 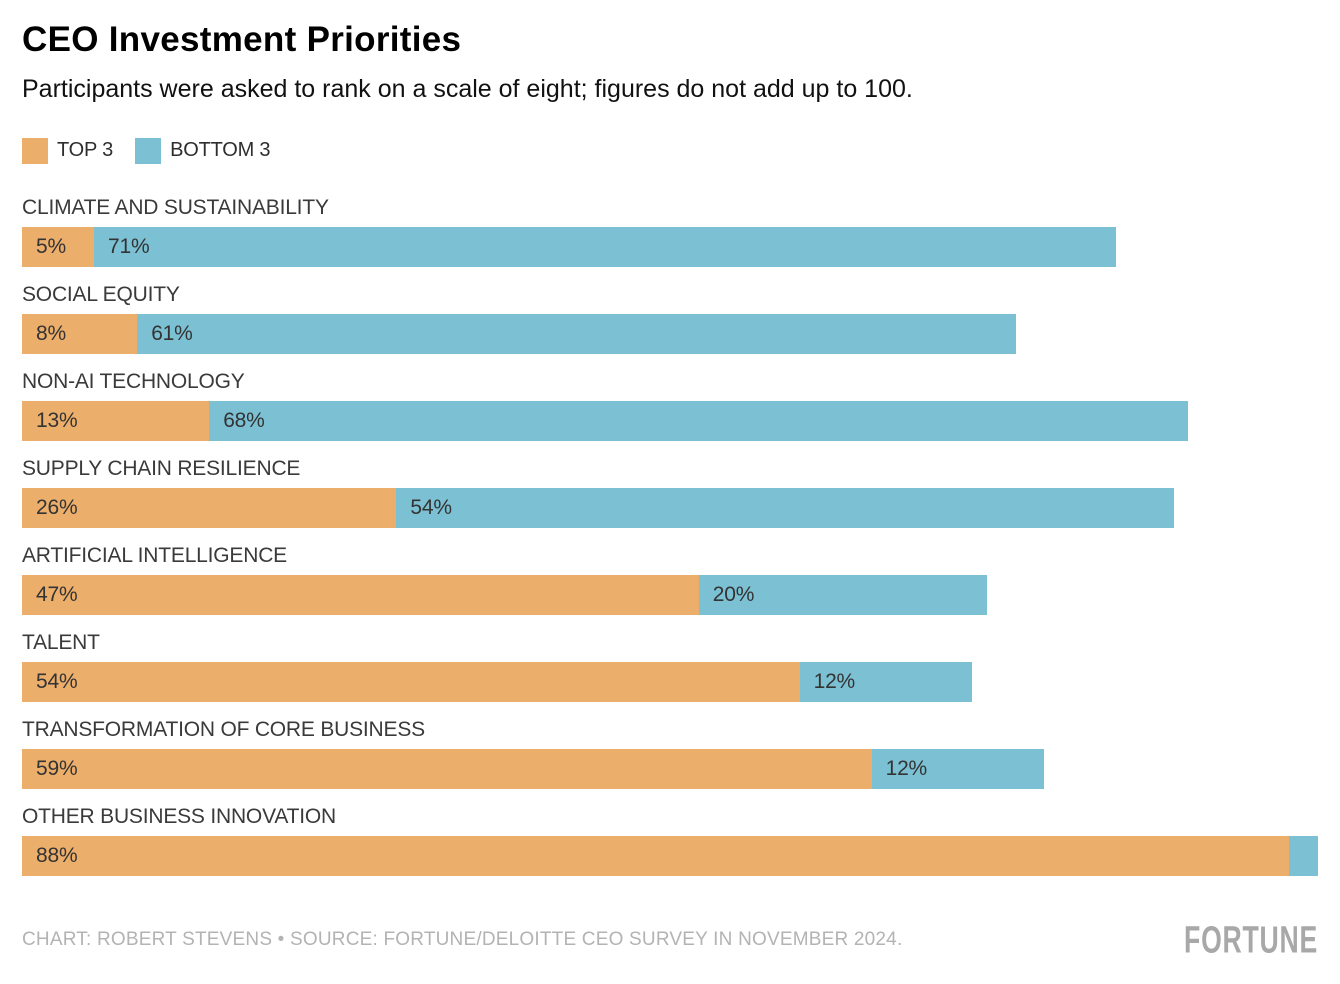 I want to click on legend-item-bottom3: BOTTOM 3, so click(x=203, y=150).